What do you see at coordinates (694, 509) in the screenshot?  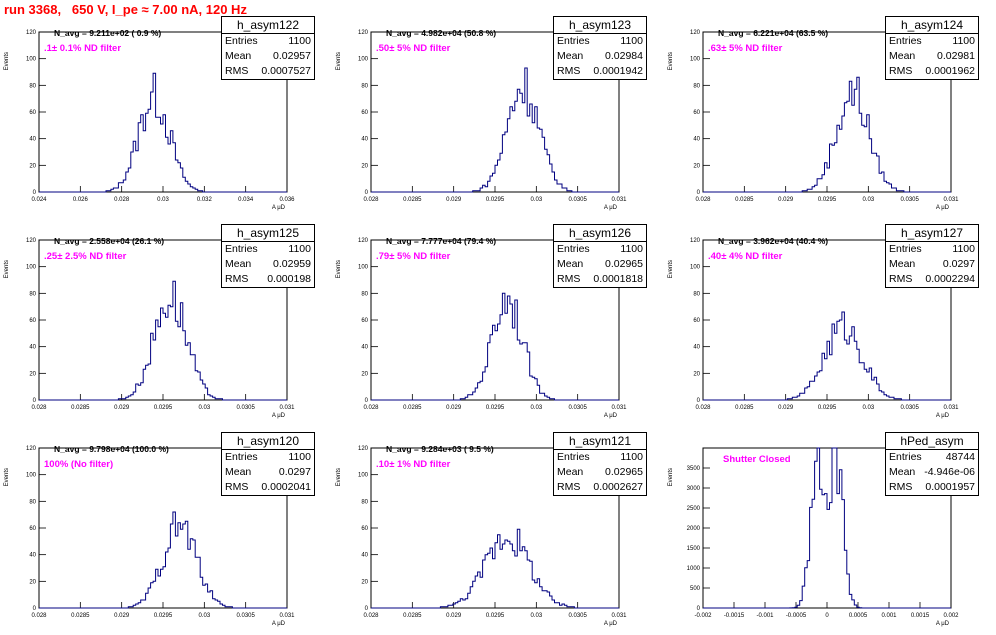 I see `y-tick-label: 2500` at bounding box center [694, 509].